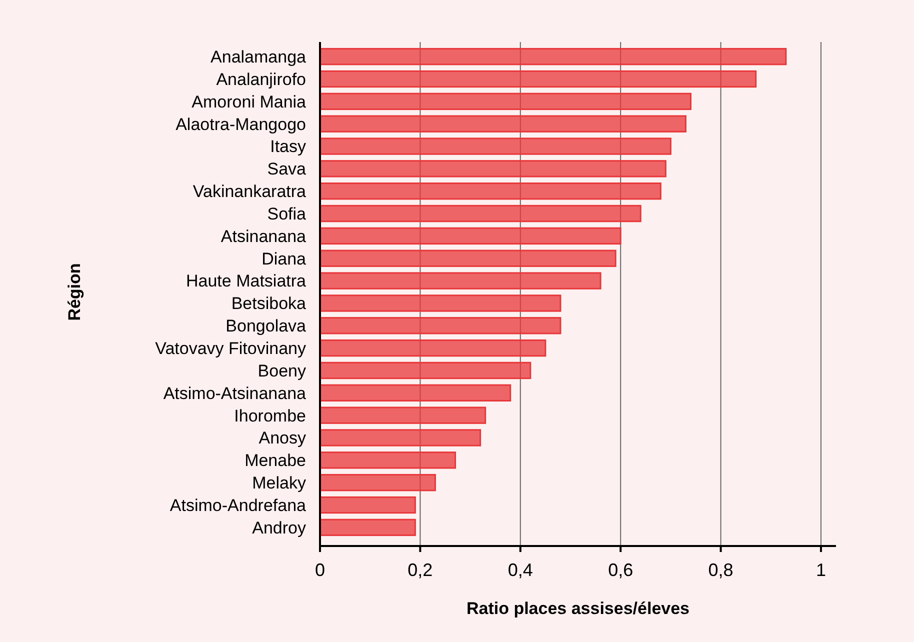 The height and width of the screenshot is (642, 914). What do you see at coordinates (288, 146) in the screenshot?
I see `y-tick-label: Itasy` at bounding box center [288, 146].